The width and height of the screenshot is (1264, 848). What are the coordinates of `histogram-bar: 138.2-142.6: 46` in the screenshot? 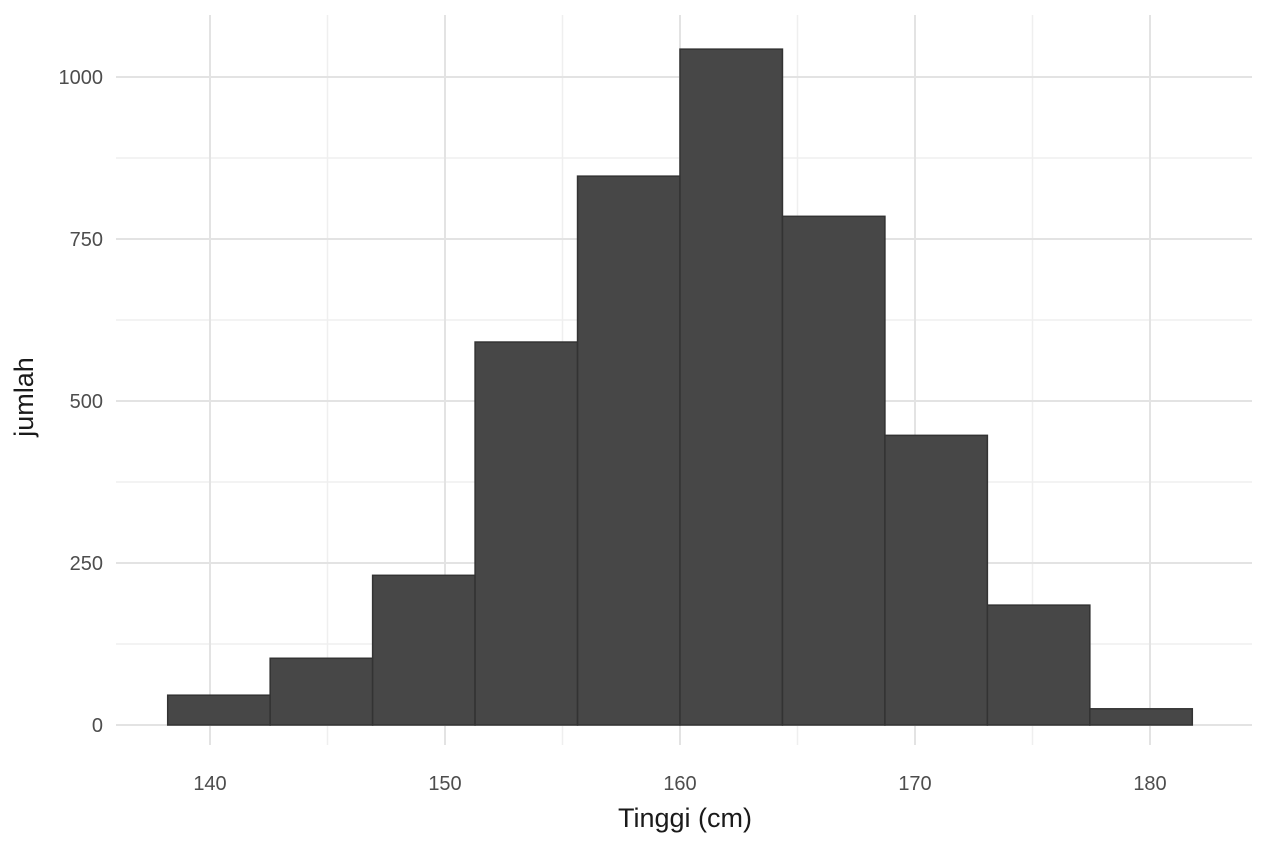 It's located at (218, 710).